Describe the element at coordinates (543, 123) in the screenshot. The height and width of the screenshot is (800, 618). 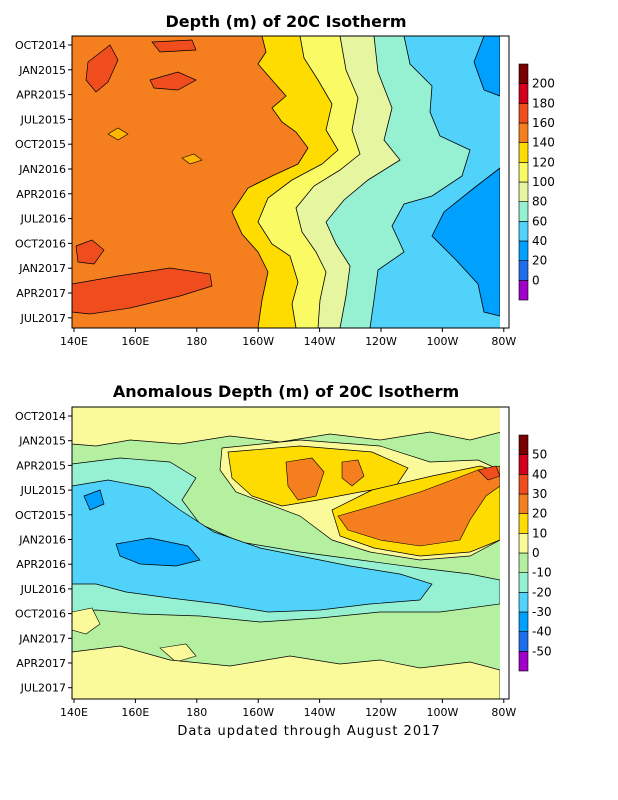
I see `colorbar-label: 160` at that location.